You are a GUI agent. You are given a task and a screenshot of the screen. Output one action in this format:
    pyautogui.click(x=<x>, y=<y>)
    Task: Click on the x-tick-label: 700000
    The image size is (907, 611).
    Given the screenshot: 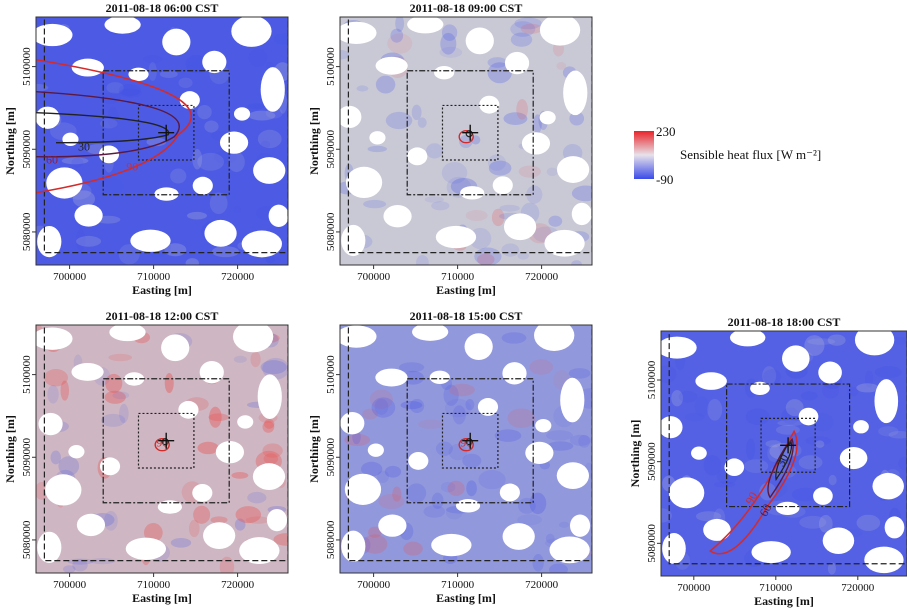 What is the action you would take?
    pyautogui.click(x=374, y=585)
    